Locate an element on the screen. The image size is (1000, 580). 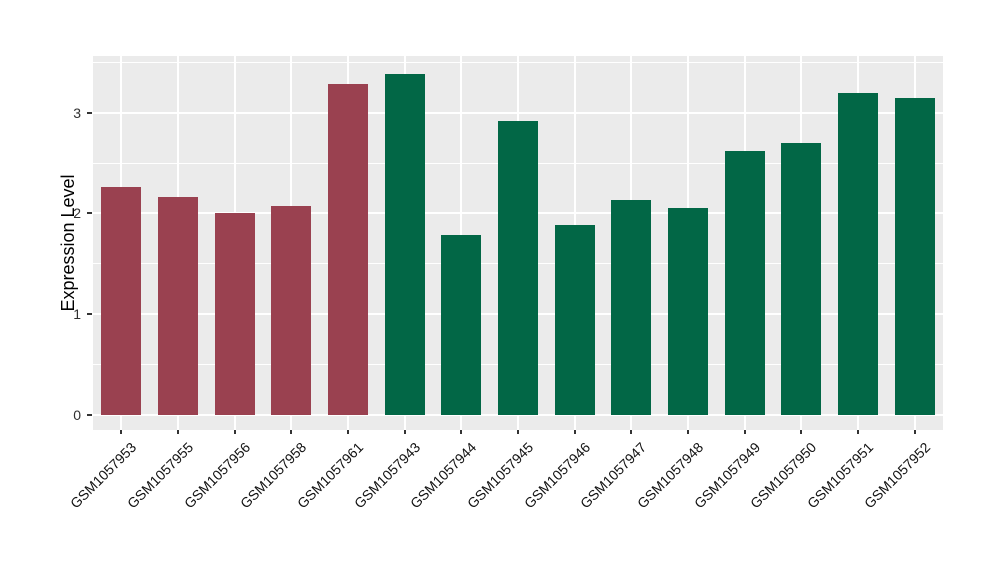
y-tick-label: 1 is located at coordinates (77, 314).